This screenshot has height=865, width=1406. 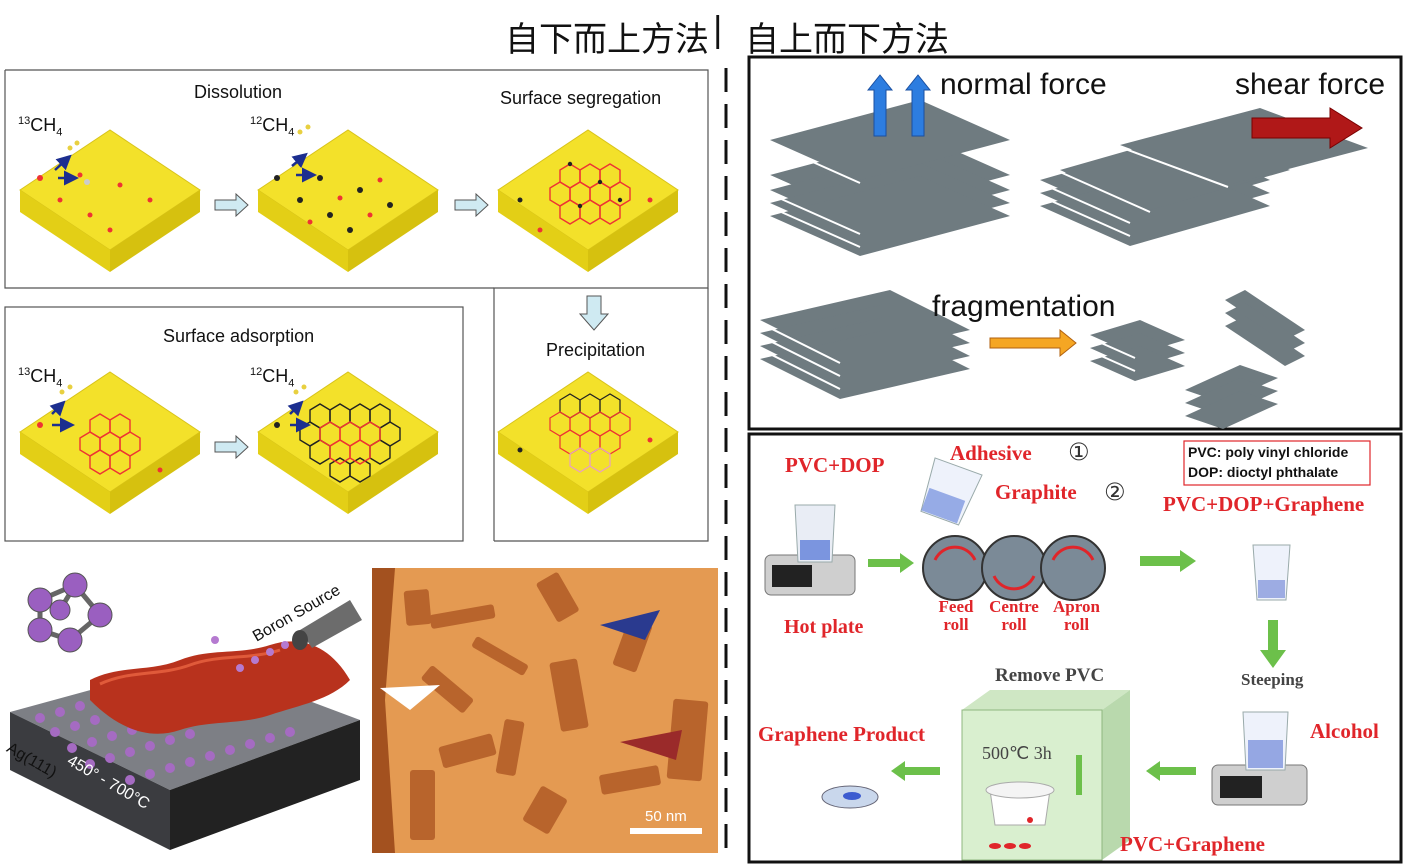 I want to click on gas-label-13ch4-b: 13CH4, so click(x=40, y=378).